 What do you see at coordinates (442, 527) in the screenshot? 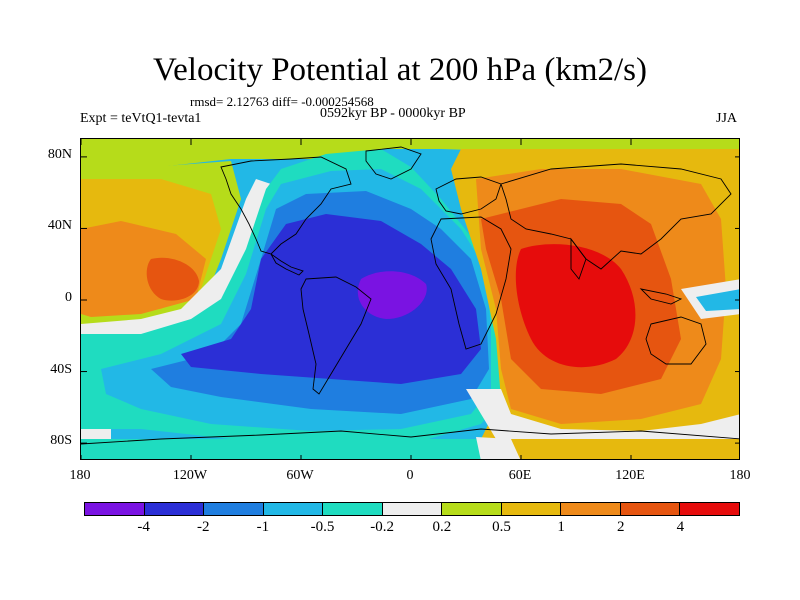
I see `colorbar-label: 0.2` at bounding box center [442, 527].